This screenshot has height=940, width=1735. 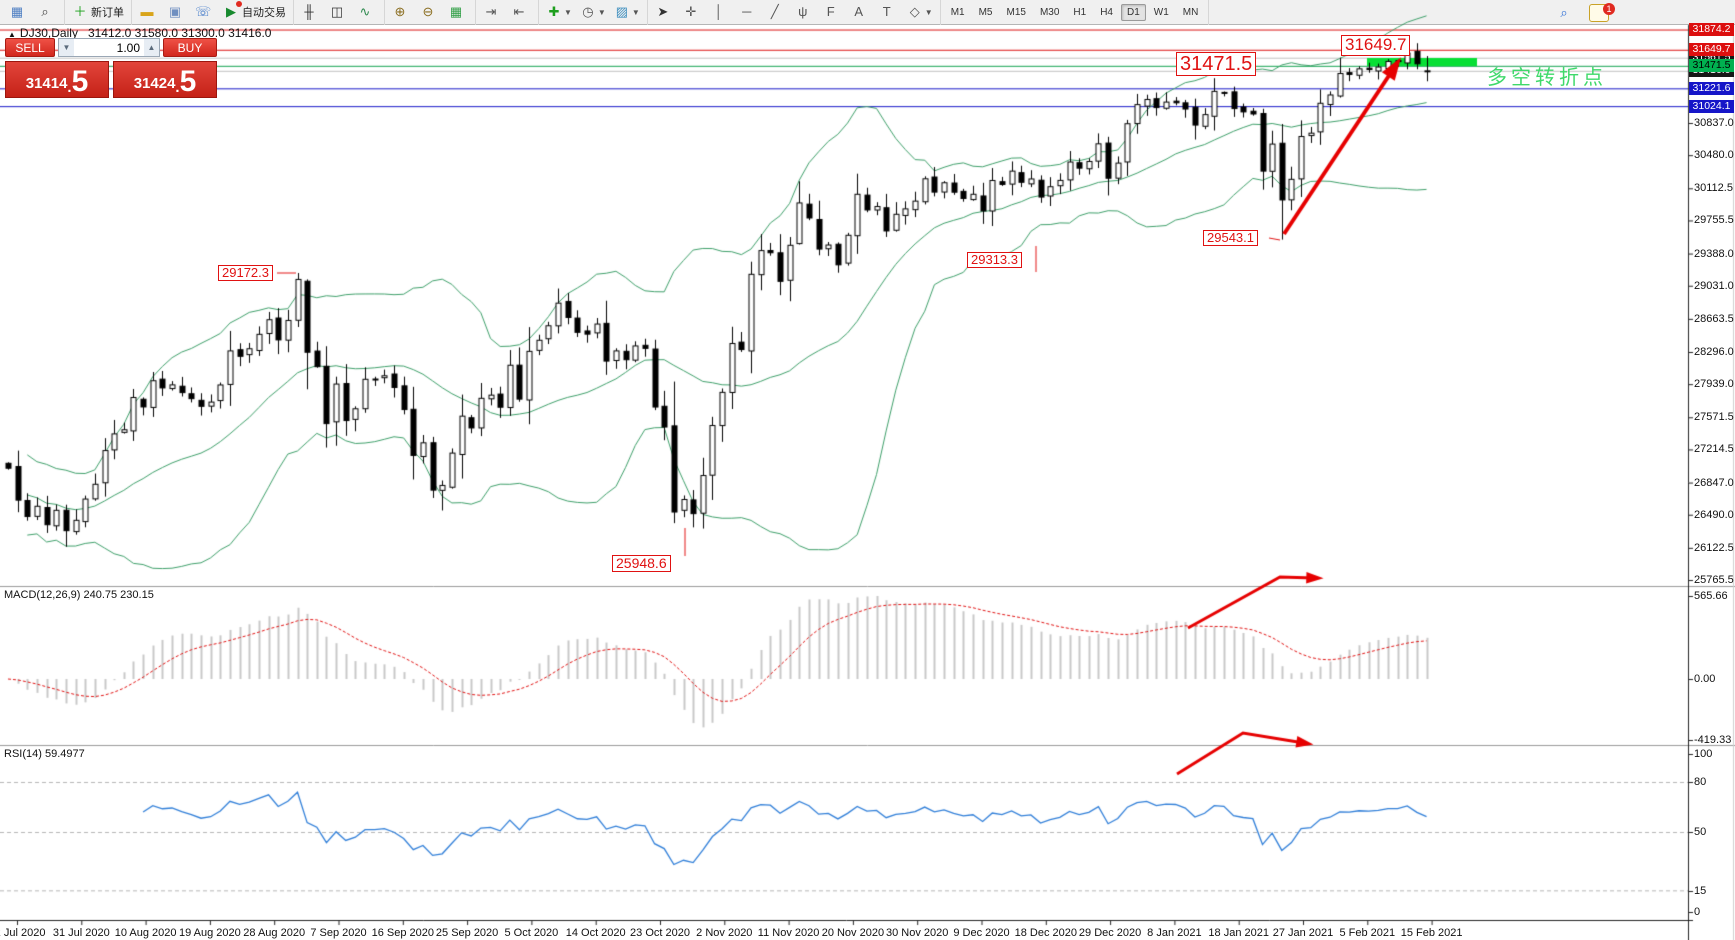 What do you see at coordinates (188, 81) in the screenshot?
I see `buy-price-frac: 5` at bounding box center [188, 81].